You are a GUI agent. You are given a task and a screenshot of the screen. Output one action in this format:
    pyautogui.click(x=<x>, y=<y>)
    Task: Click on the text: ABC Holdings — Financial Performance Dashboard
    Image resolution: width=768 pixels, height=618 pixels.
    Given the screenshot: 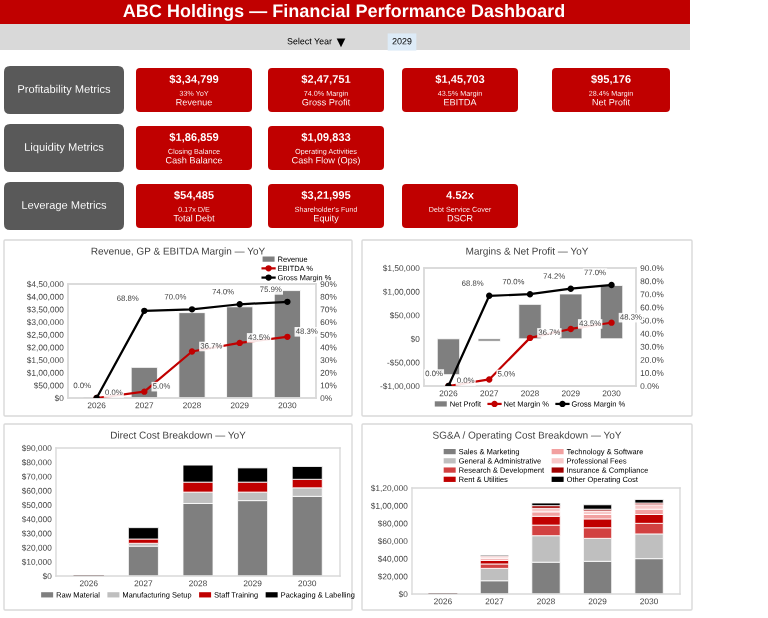 What is the action you would take?
    pyautogui.click(x=344, y=12)
    